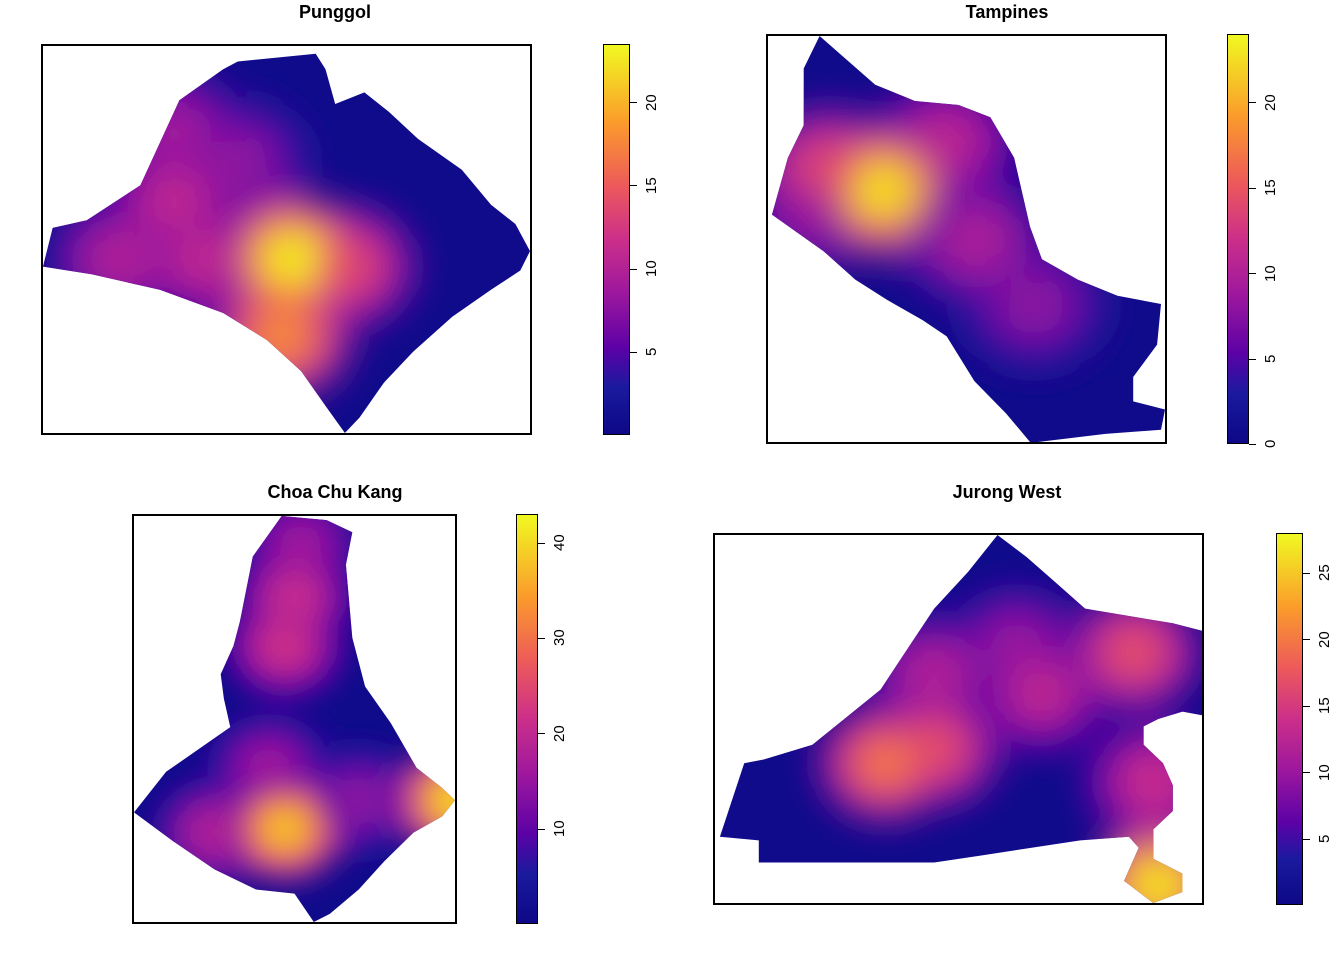 This screenshot has height=960, width=1344. What do you see at coordinates (1007, 492) in the screenshot?
I see `chart-title: Jurong West` at bounding box center [1007, 492].